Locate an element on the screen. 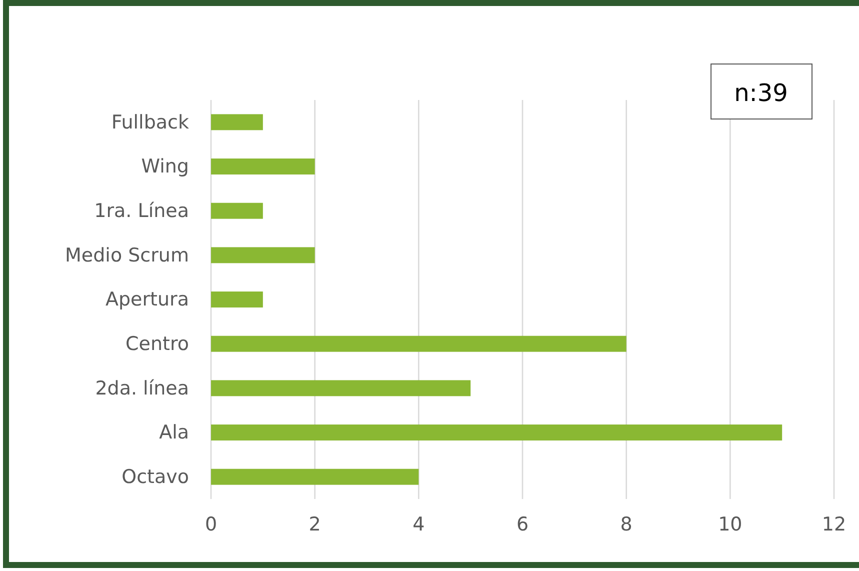  y-tick-label: Wing is located at coordinates (165, 167).